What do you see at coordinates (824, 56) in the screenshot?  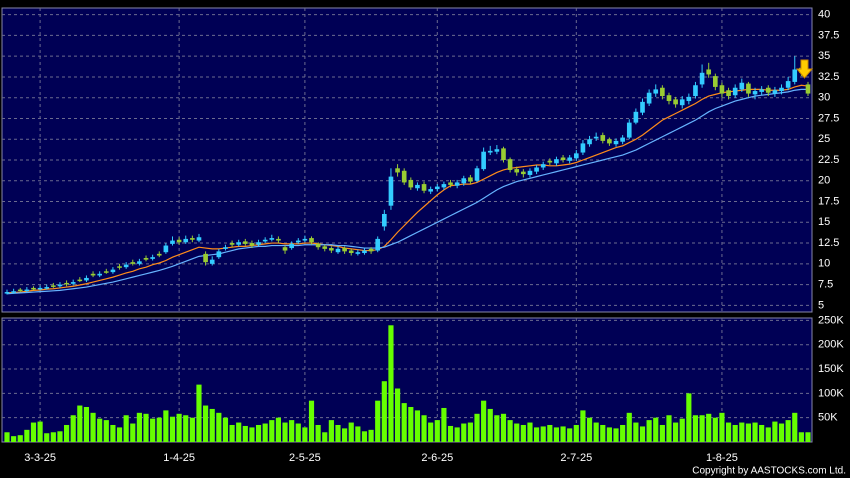 I see `y-tick-label: 35` at bounding box center [824, 56].